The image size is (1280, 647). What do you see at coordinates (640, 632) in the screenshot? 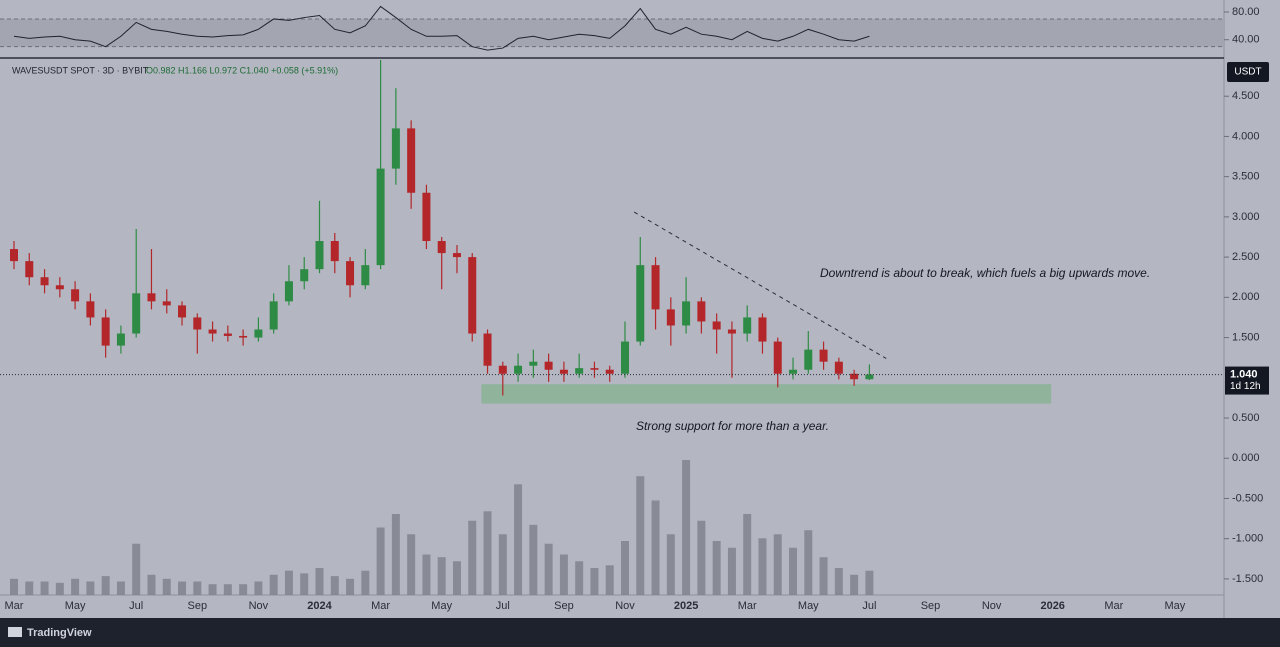
I see `footer-bar` at bounding box center [640, 632].